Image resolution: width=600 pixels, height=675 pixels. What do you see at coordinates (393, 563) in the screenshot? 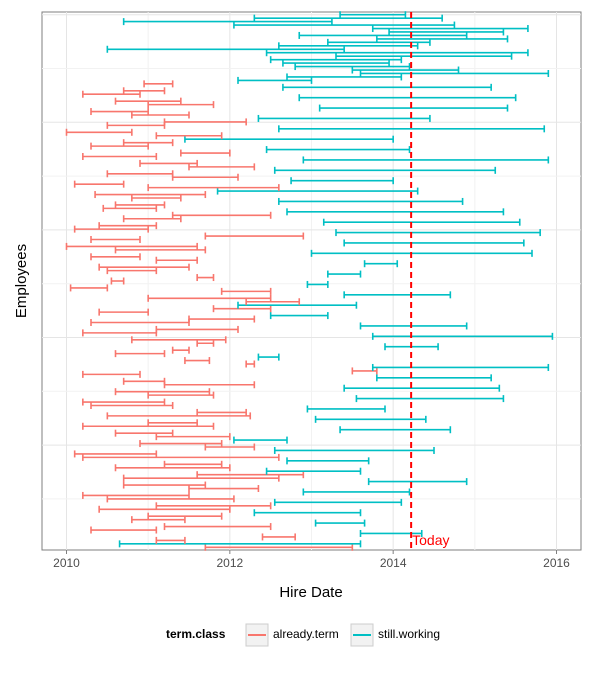
I see `x-tick-label: 2014` at bounding box center [393, 563].